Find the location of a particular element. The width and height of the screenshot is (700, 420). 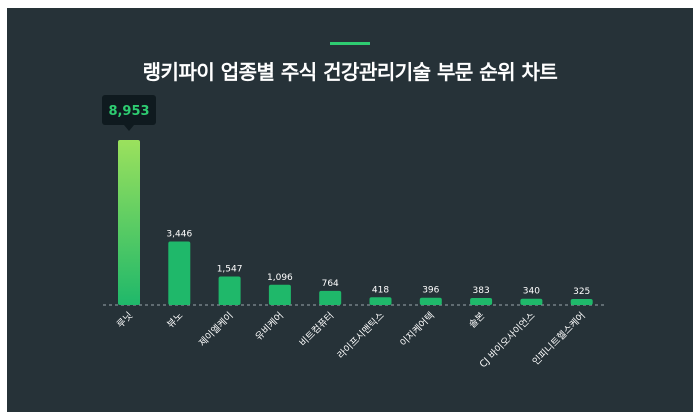

value-label-10: 325 is located at coordinates (581, 292).